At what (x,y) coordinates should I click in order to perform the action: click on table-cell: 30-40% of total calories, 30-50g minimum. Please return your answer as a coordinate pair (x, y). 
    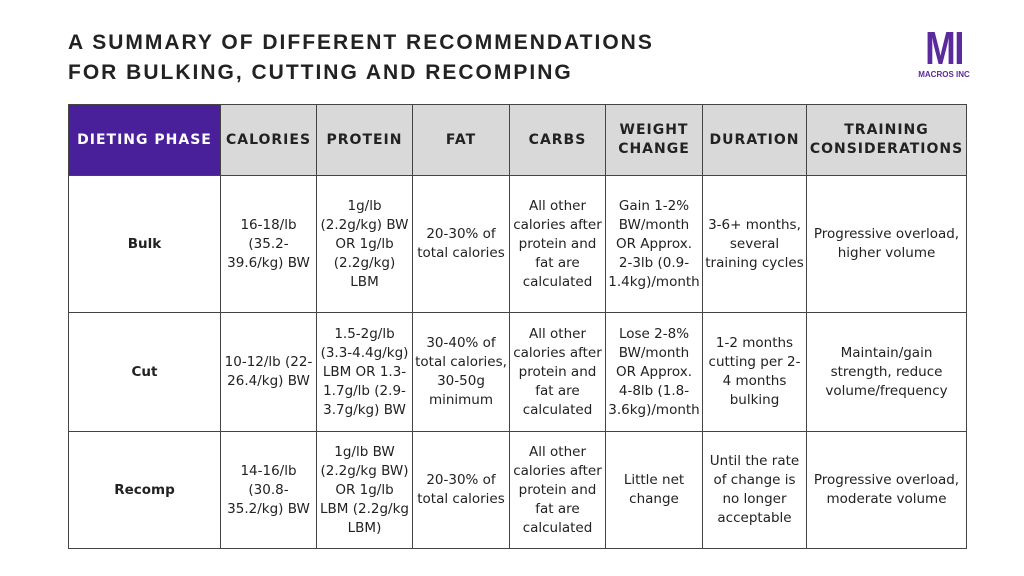
    Looking at the image, I should click on (461, 372).